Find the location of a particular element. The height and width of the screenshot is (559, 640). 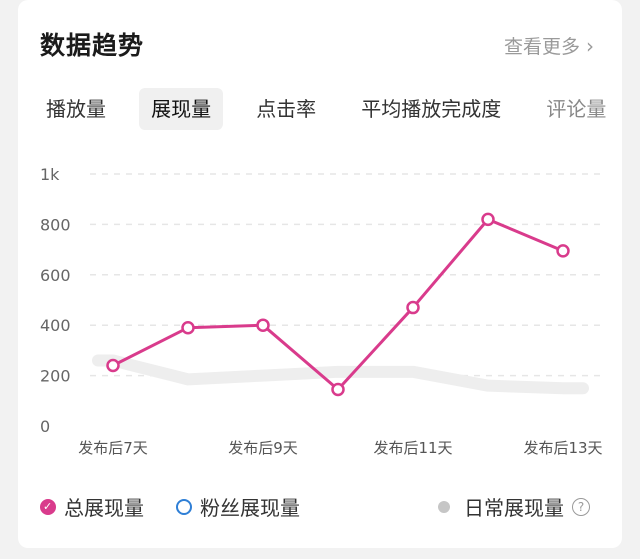

legend-fans-label: 粉丝展现量 is located at coordinates (250, 508).